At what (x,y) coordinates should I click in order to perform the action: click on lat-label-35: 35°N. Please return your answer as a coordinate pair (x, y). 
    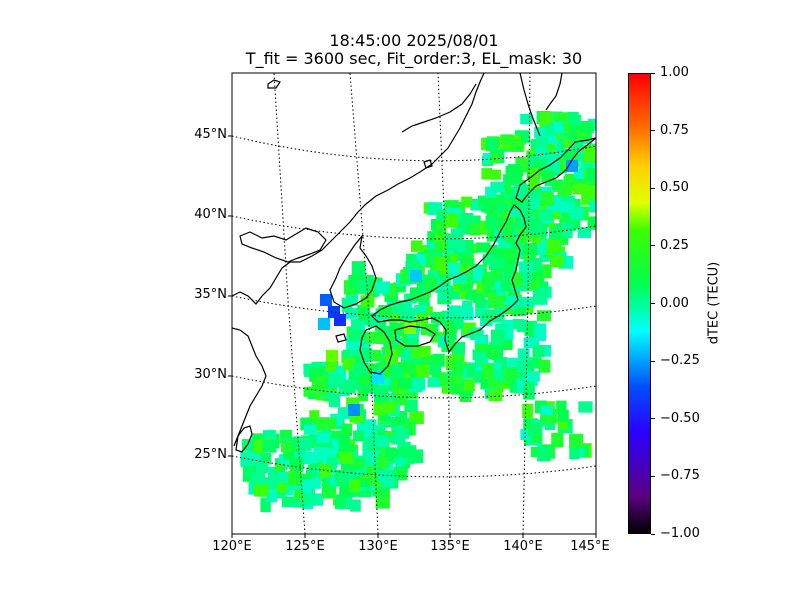
    Looking at the image, I should click on (210, 294).